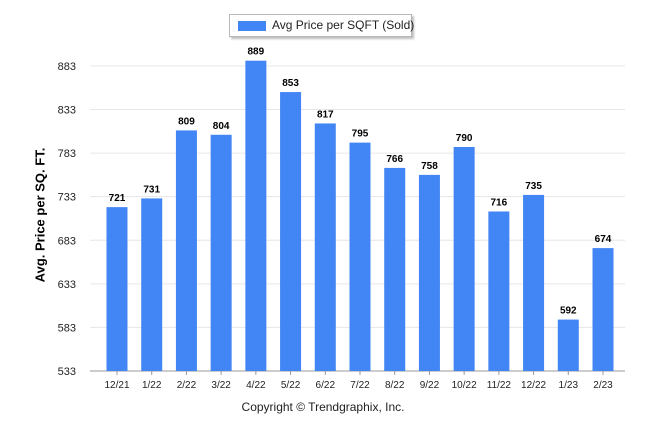 This screenshot has width=646, height=434. Describe the element at coordinates (152, 385) in the screenshot. I see `x-tick-label: 1/22` at that location.